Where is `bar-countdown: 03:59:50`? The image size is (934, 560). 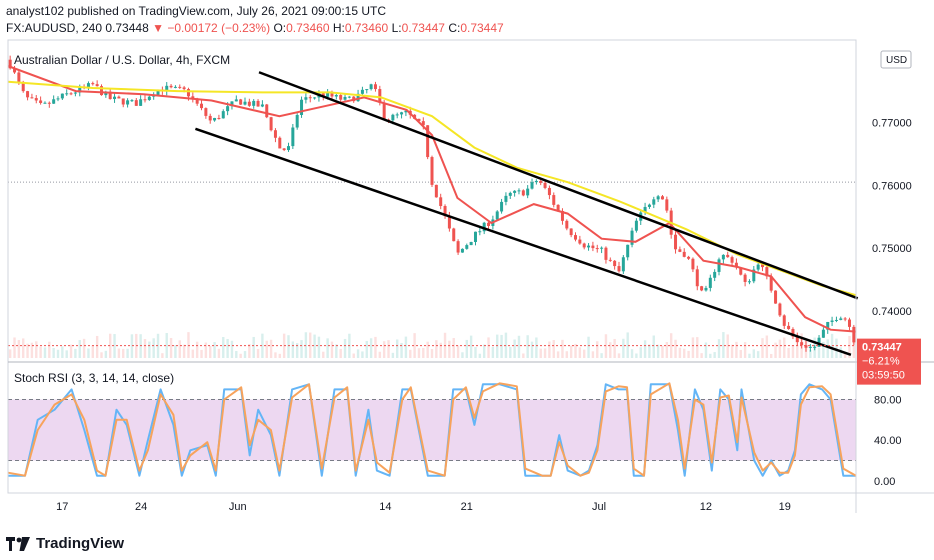
bar-countdown: 03:59:50 is located at coordinates (883, 376).